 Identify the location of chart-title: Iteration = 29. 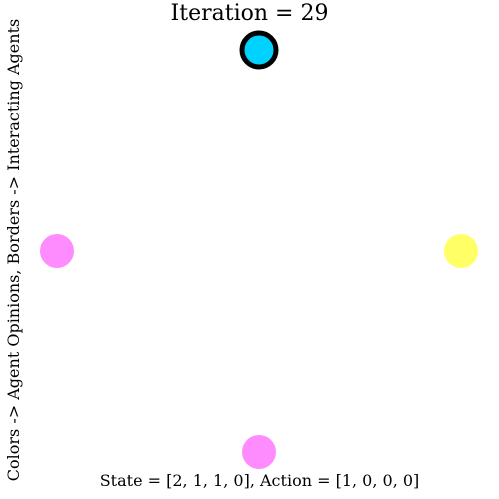
(249, 13).